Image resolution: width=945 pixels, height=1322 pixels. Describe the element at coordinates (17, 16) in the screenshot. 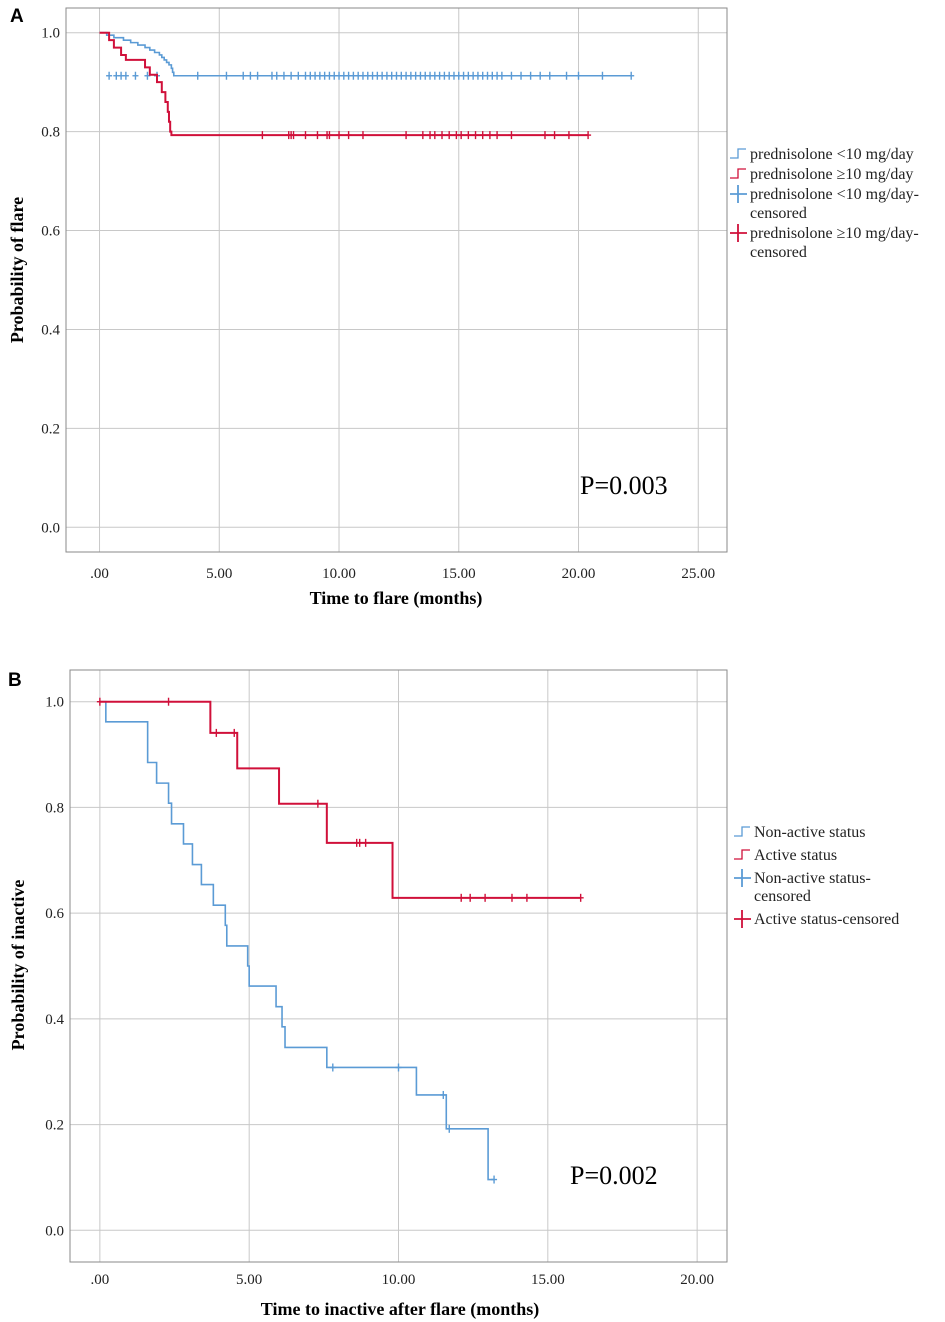

I see `panel-a-label: A` at that location.